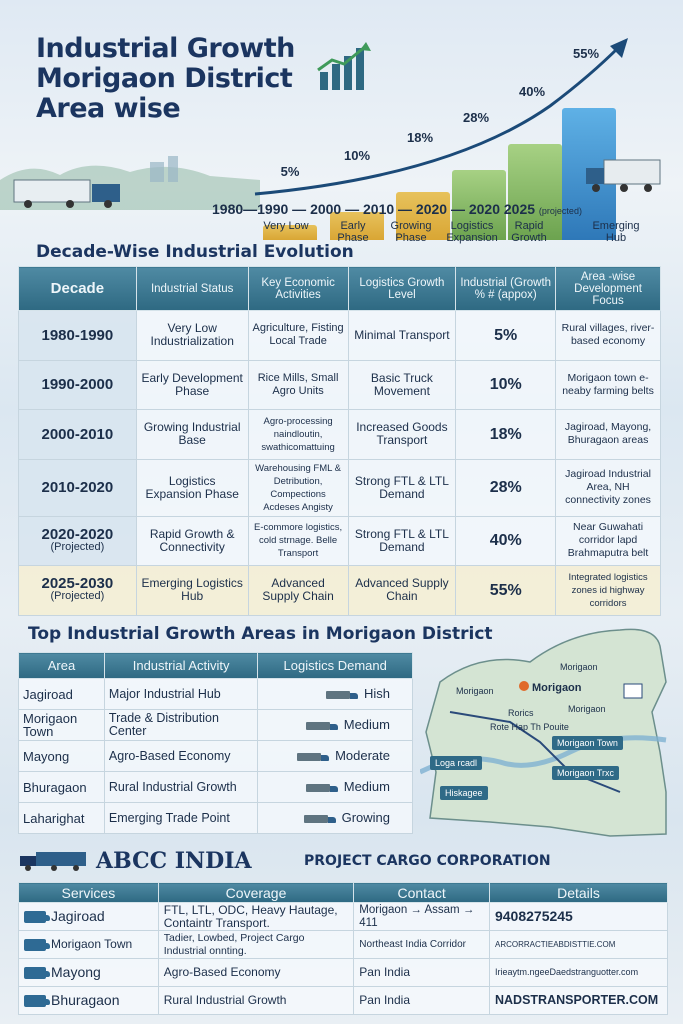 This screenshot has width=683, height=1024. Describe the element at coordinates (587, 743) in the screenshot. I see `map-tag: Morigaon Town` at that location.